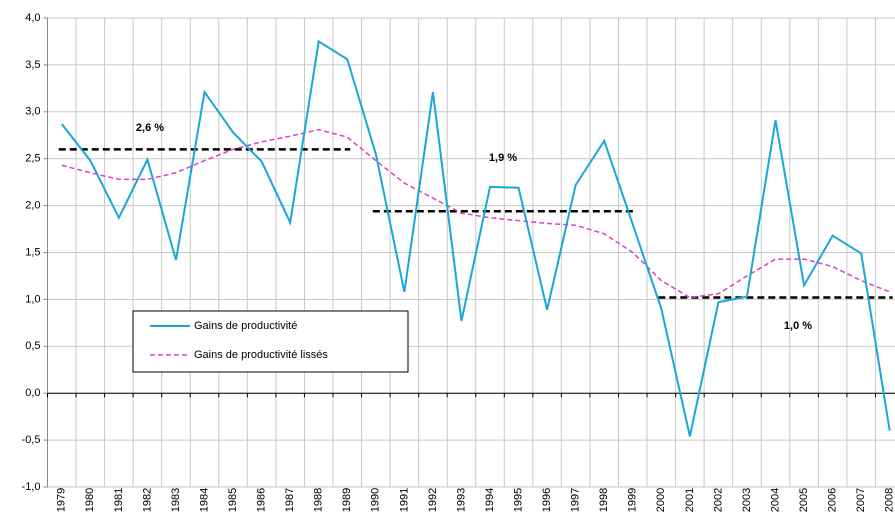 The image size is (895, 521). I want to click on y-tick-label: 1,5, so click(32, 252).